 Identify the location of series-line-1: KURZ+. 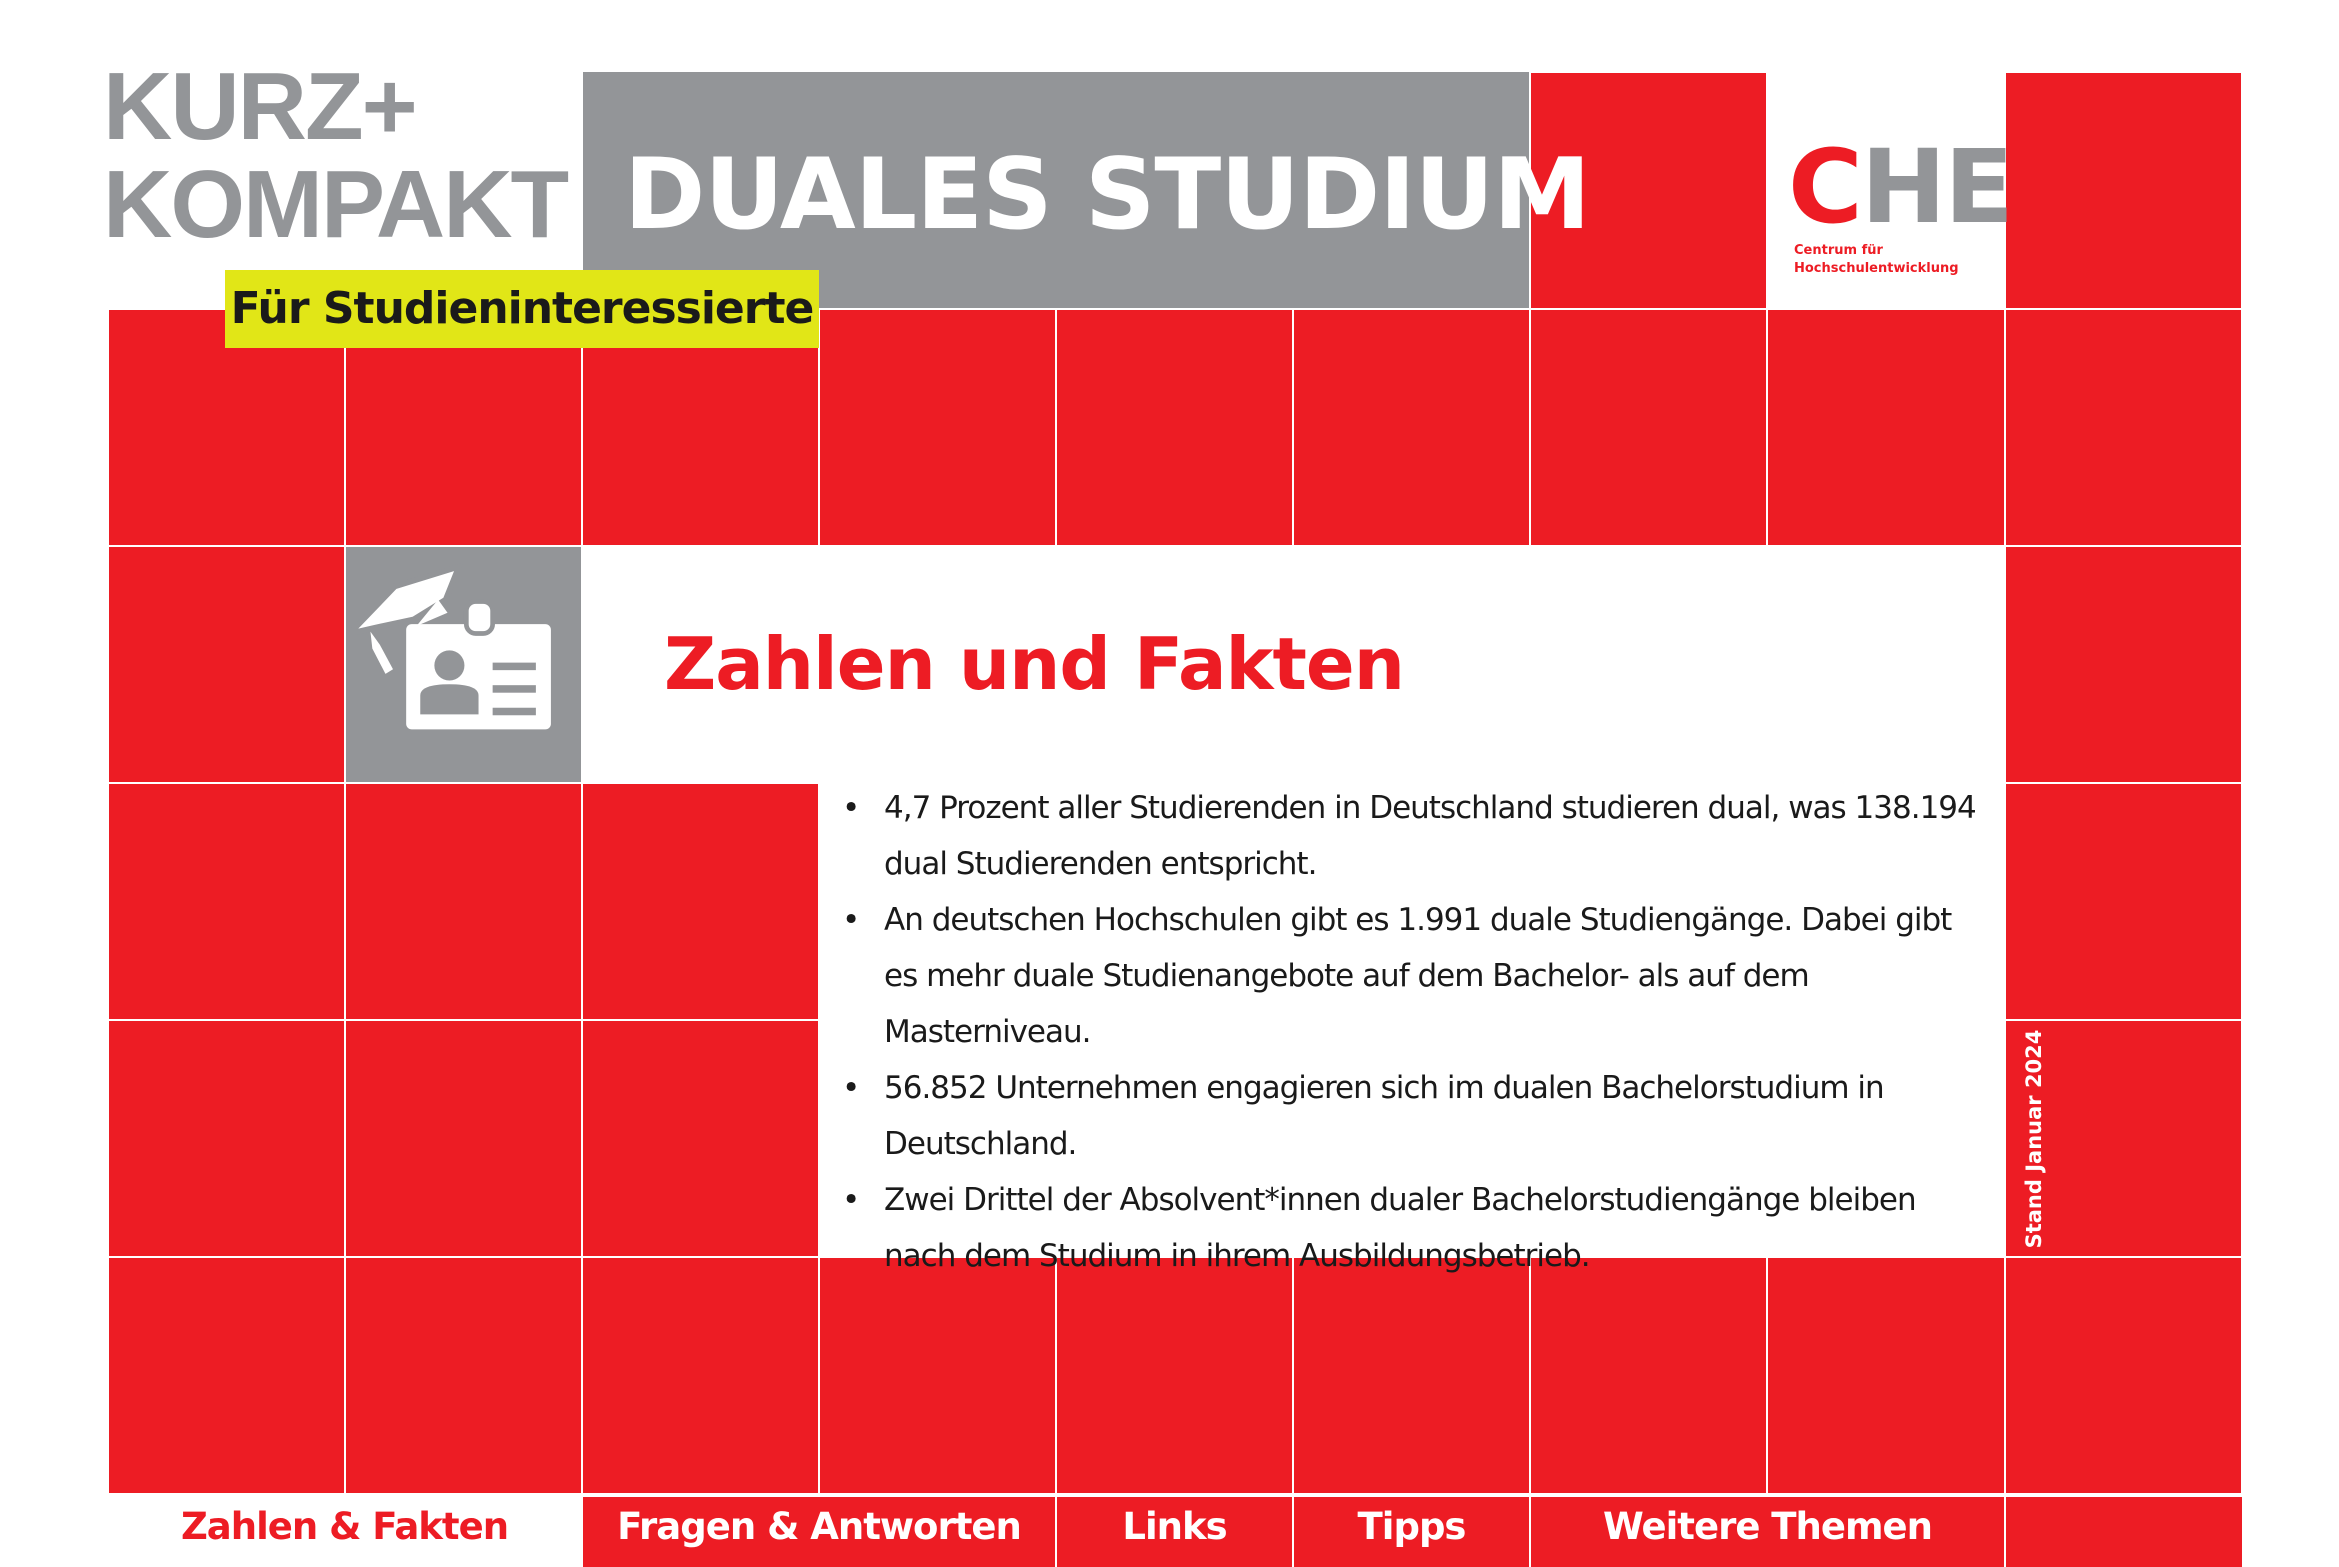
(260, 106).